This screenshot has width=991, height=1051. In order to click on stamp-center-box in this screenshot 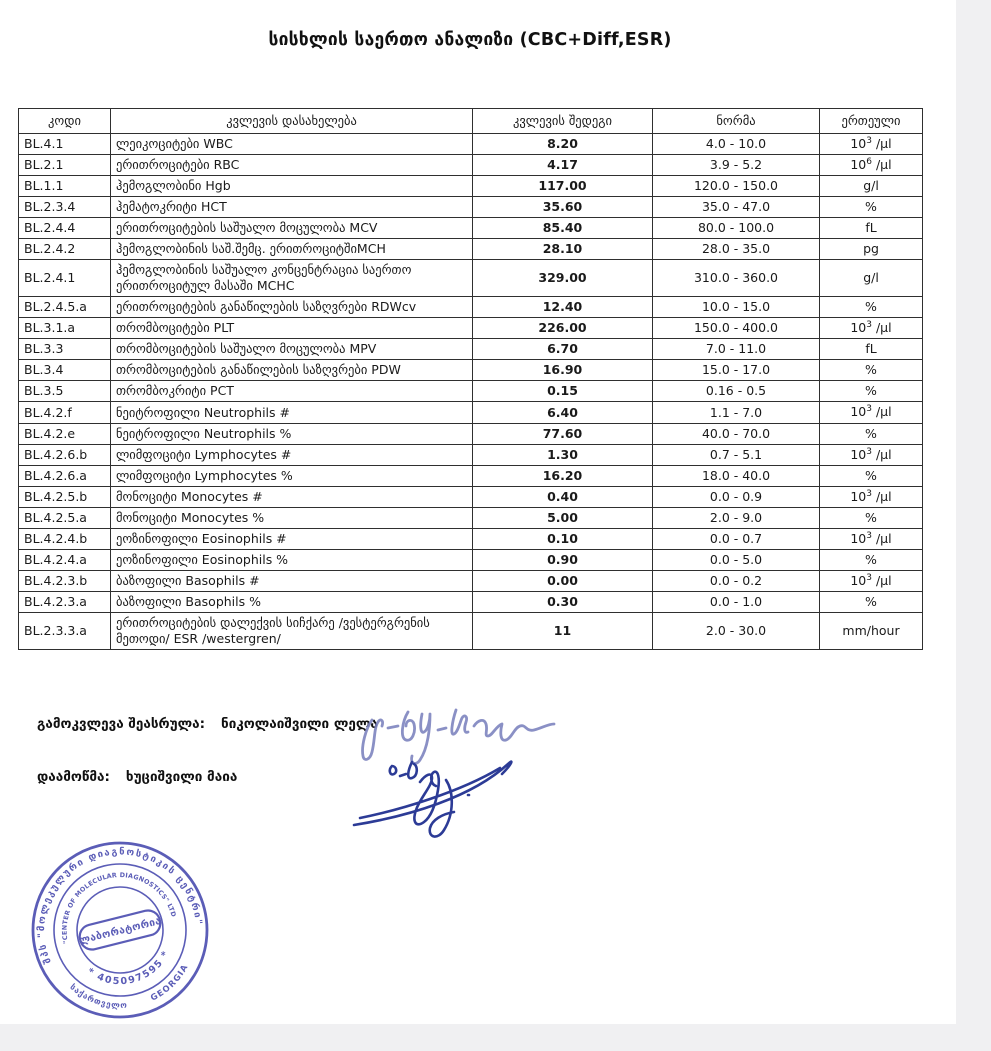, I will do `click(120, 930)`.